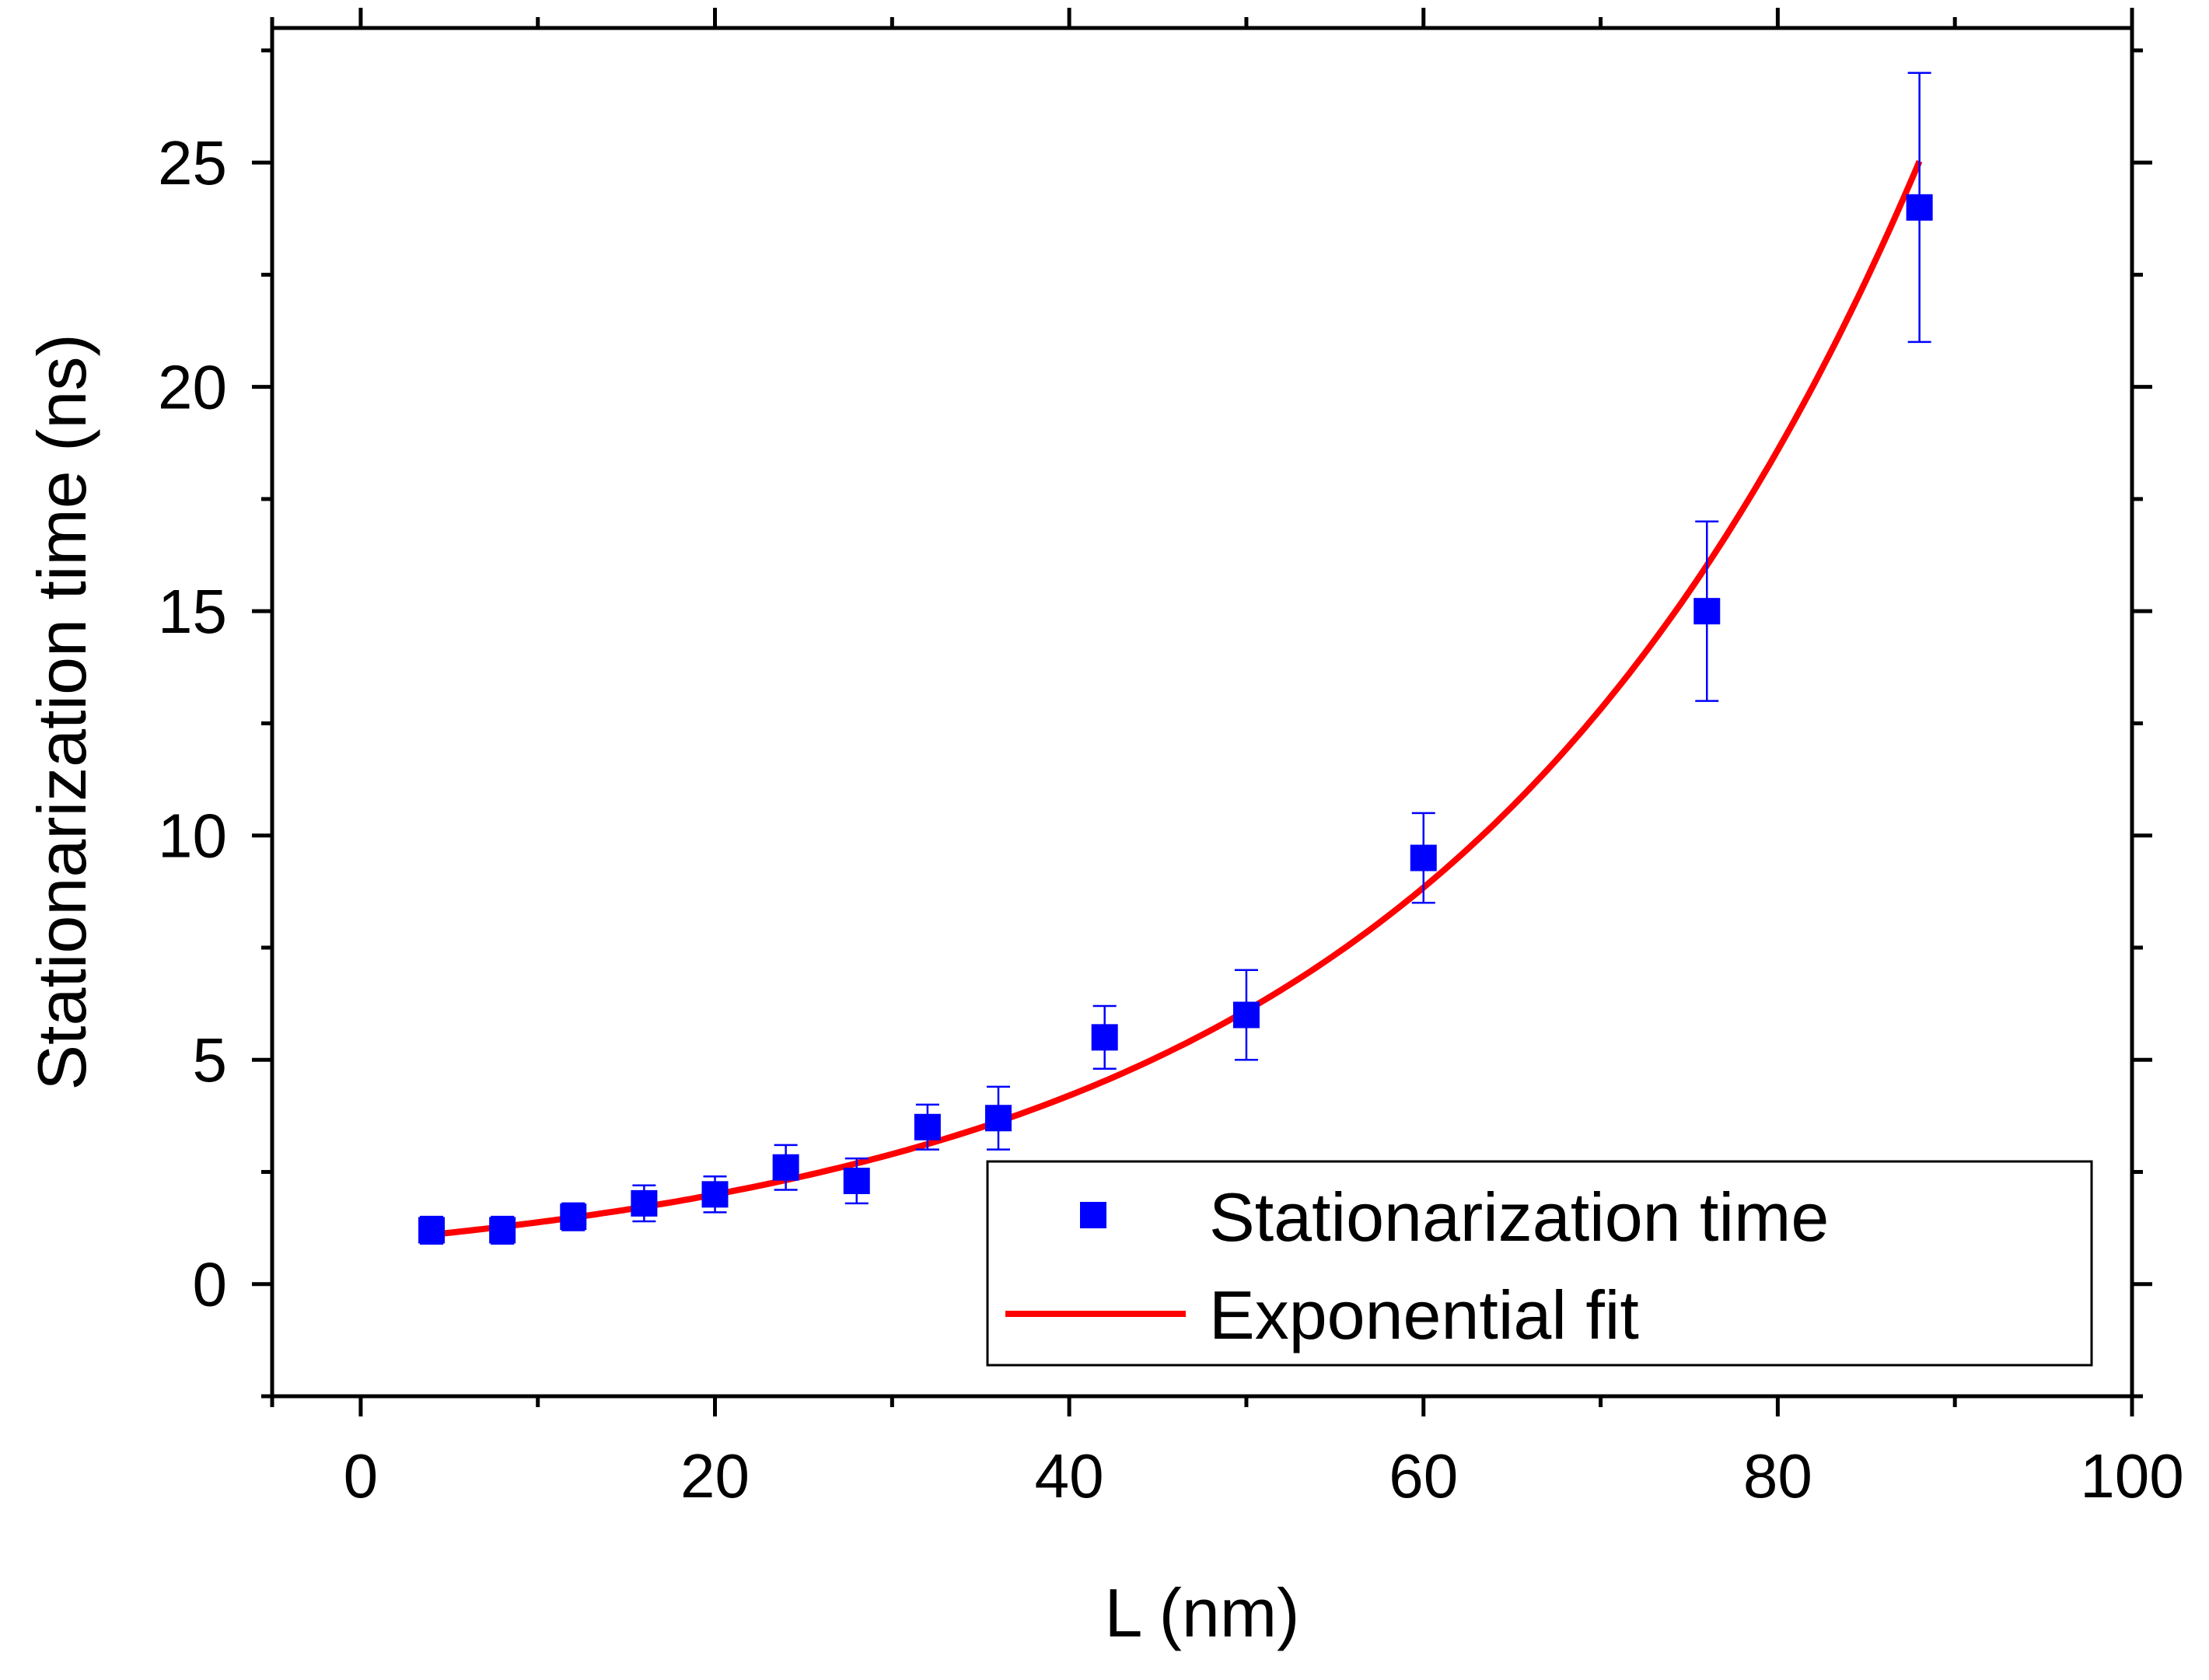 This screenshot has width=2209, height=1680. Describe the element at coordinates (1203, 1613) in the screenshot. I see `x-axis-title: L (nm)` at that location.